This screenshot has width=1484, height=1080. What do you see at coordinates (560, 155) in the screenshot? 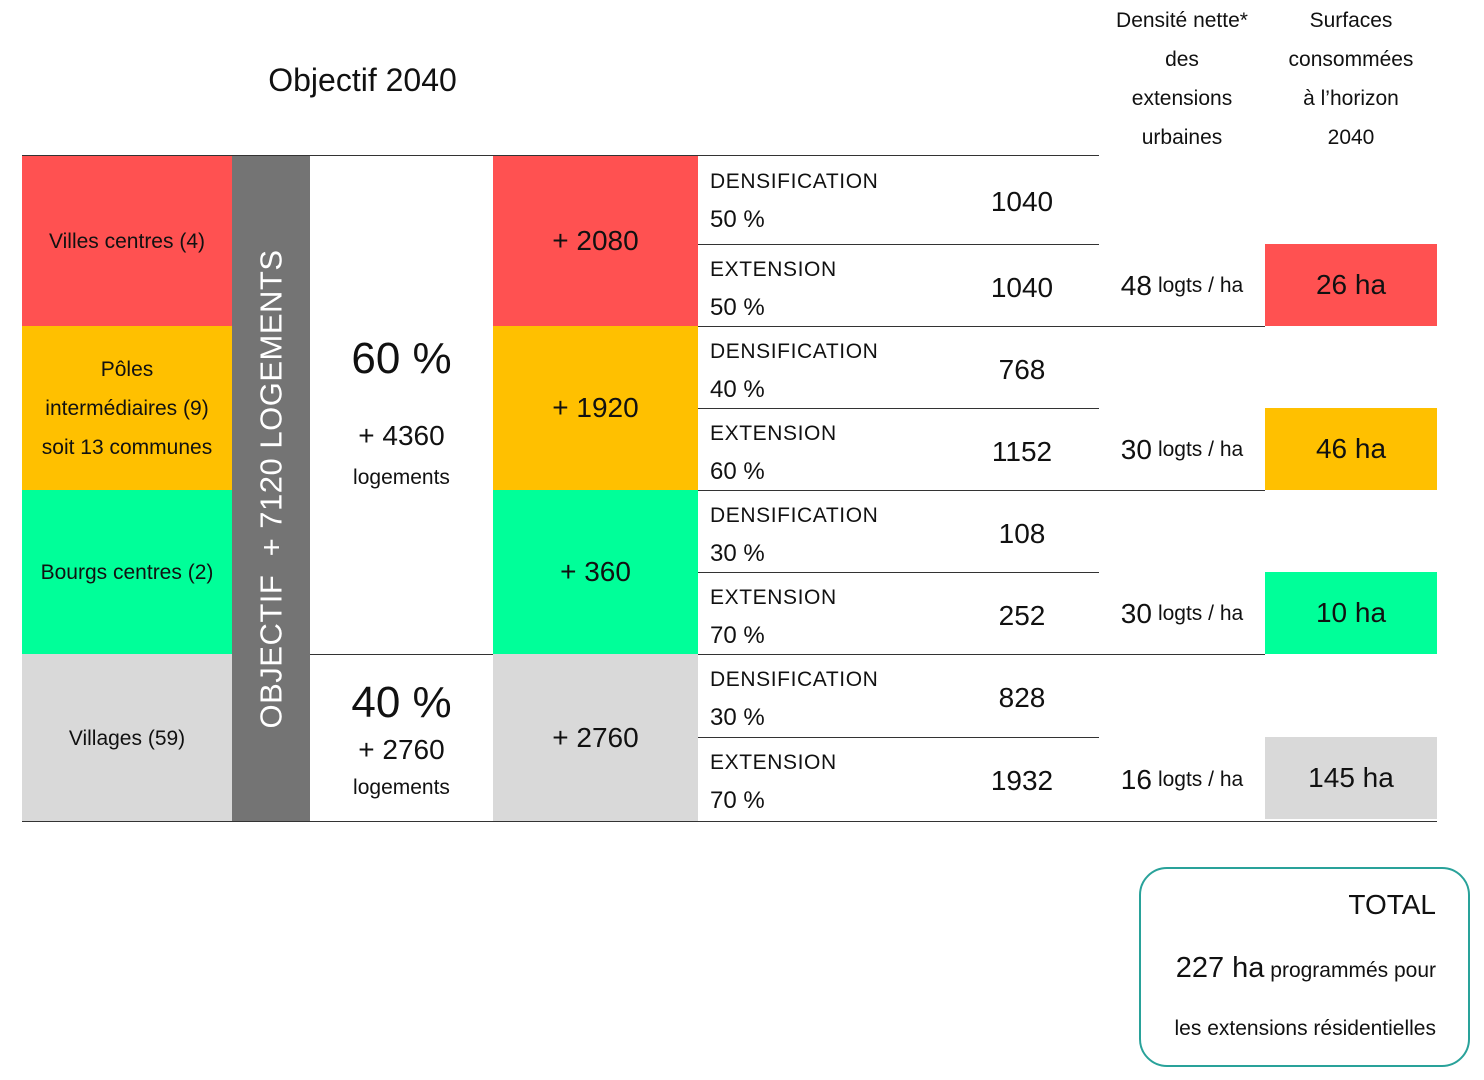
I see `table-top-border` at bounding box center [560, 155].